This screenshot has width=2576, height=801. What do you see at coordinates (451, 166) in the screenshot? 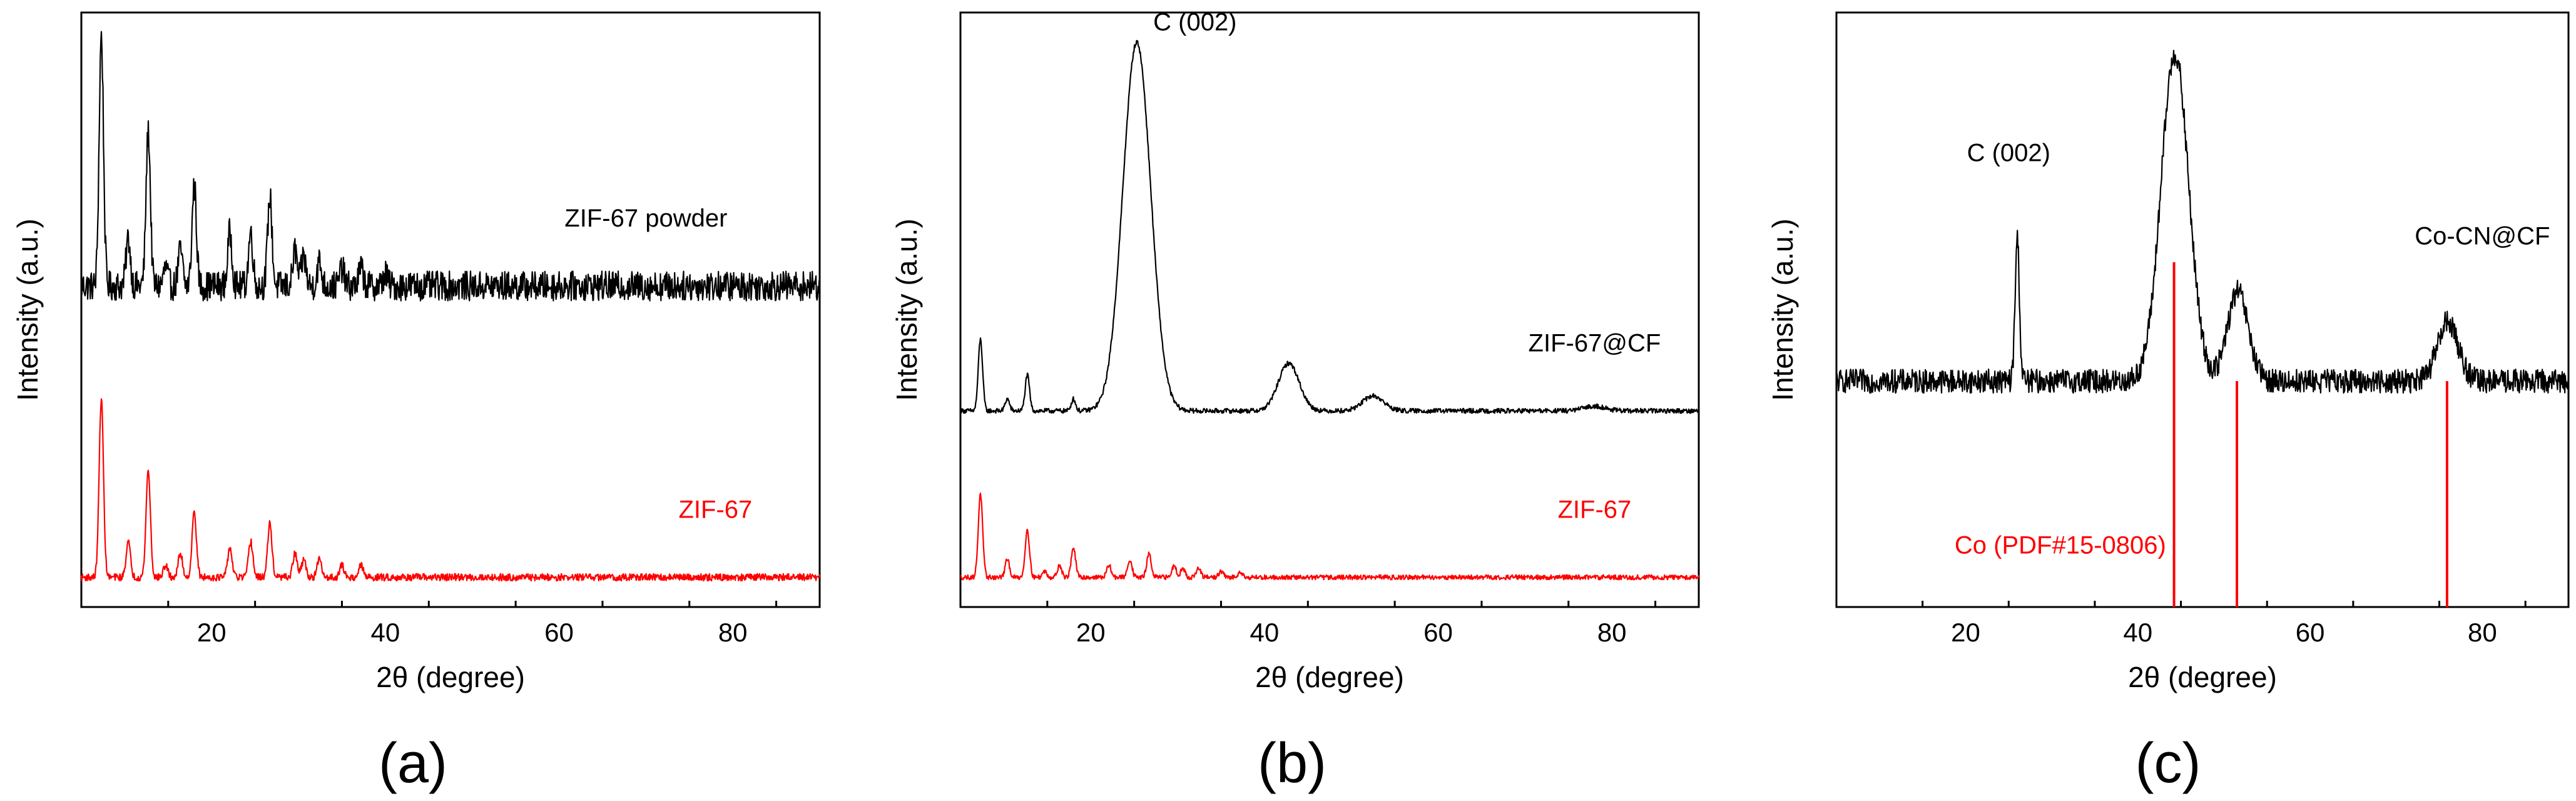
I see `series-line-zif-67-powder` at bounding box center [451, 166].